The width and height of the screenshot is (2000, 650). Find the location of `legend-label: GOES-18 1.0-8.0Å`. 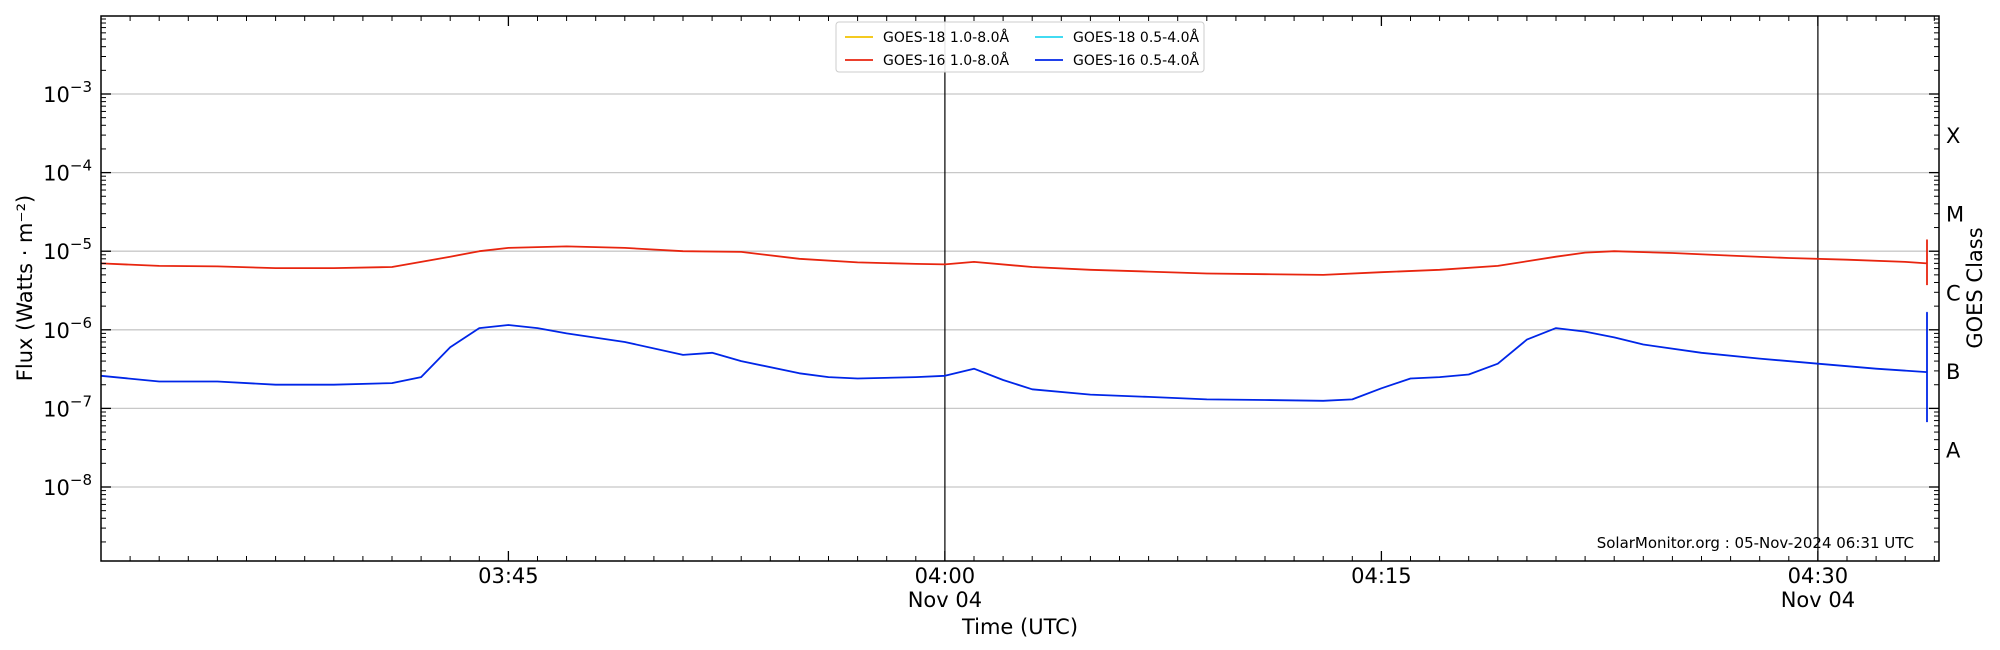

legend-label: GOES-18 1.0-8.0Å is located at coordinates (946, 37).